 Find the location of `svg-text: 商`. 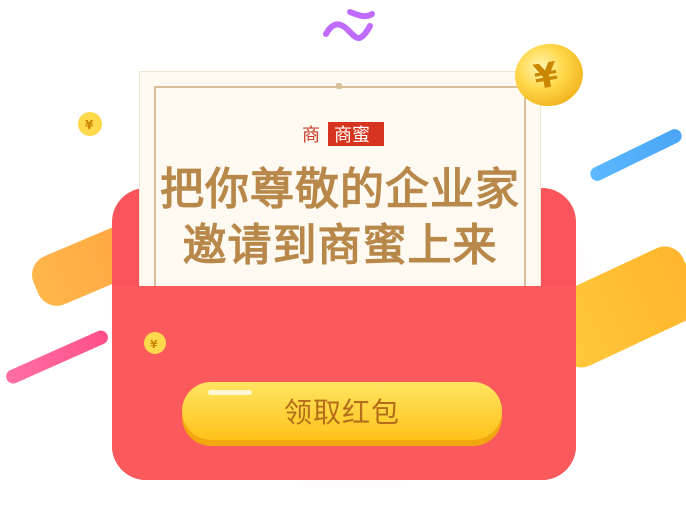

svg-text: 商 is located at coordinates (311, 135).